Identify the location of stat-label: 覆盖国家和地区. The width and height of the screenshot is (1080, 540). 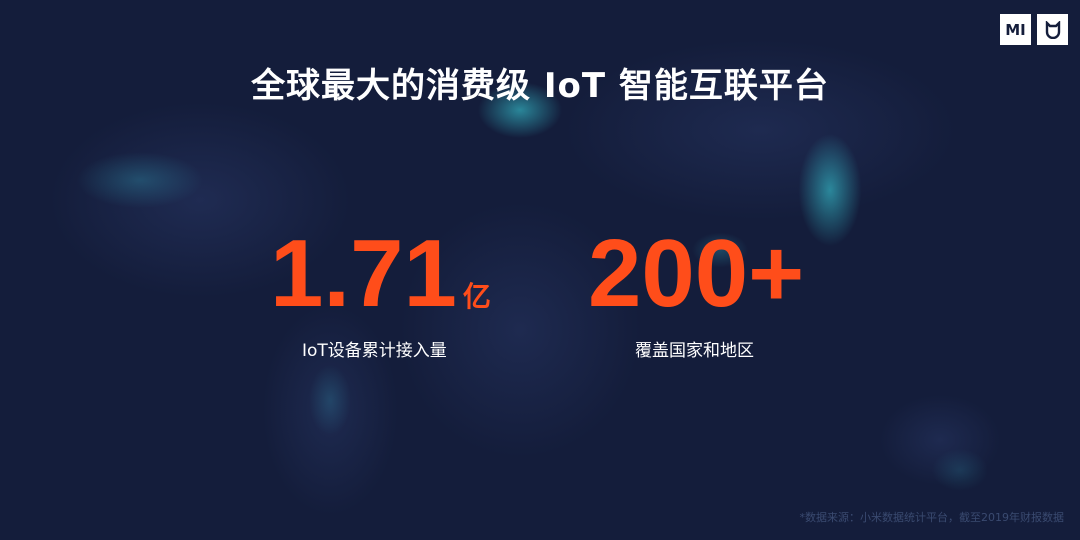
(694, 351).